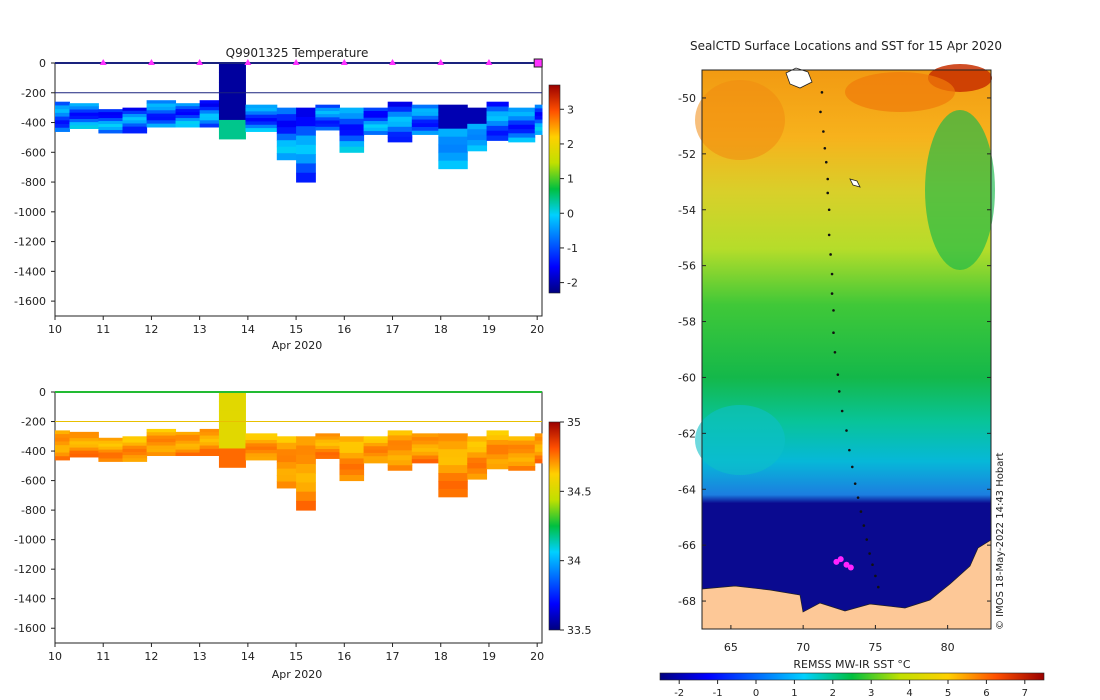  Describe the element at coordinates (296, 653) in the screenshot. I see `salinity-x-axis: 10 11 12 13 14 15 16 17 18 19 20` at that location.